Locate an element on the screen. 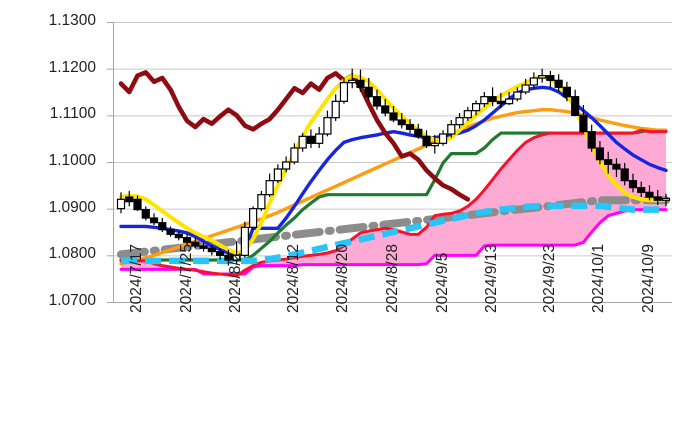  x-axis-tick-label: 2024/8/2 is located at coordinates (236, 282).